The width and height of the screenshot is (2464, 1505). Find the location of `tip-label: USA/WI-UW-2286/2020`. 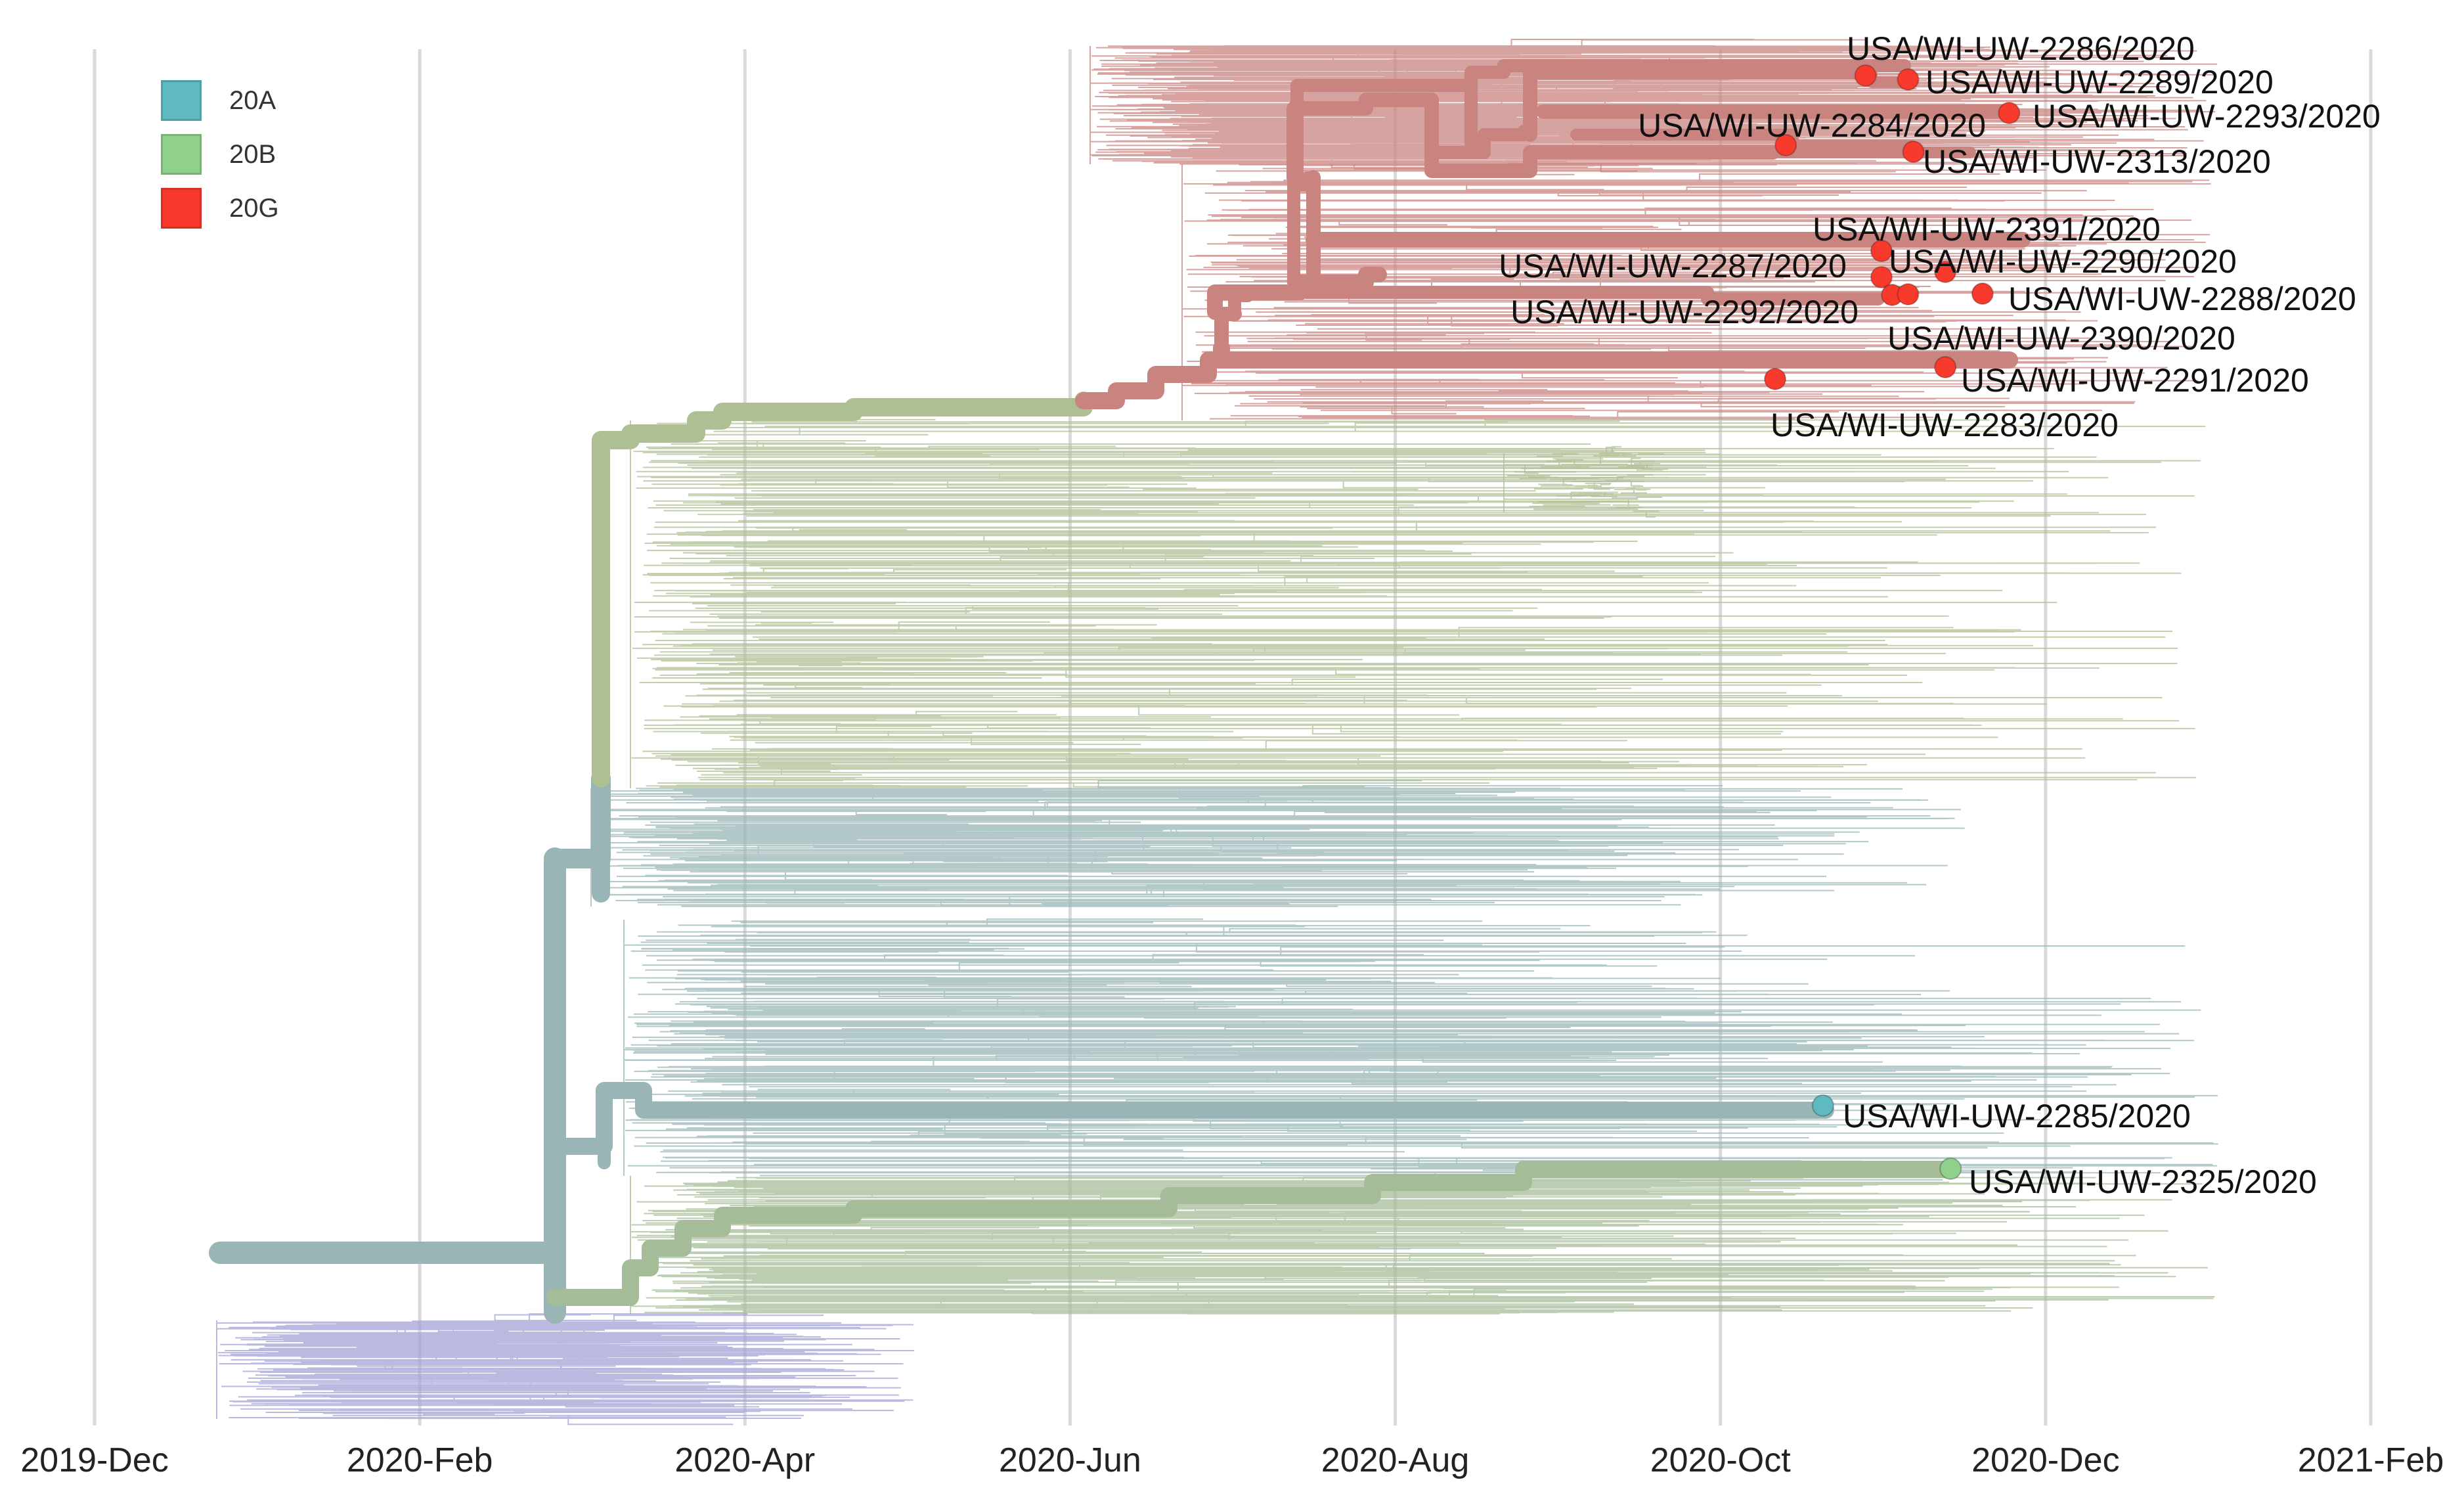

tip-label: USA/WI-UW-2286/2020 is located at coordinates (2021, 49).